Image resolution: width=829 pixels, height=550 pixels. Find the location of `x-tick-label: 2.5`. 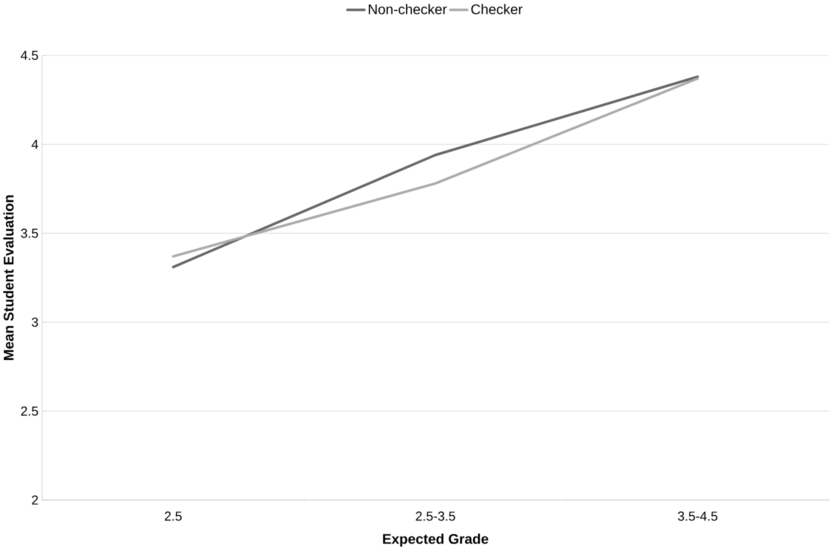

x-tick-label: 2.5 is located at coordinates (173, 516).